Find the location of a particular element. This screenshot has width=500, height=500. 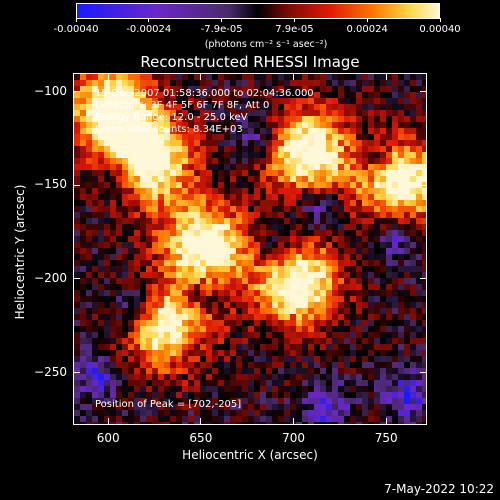

colorbar-tick is located at coordinates (149, 20).